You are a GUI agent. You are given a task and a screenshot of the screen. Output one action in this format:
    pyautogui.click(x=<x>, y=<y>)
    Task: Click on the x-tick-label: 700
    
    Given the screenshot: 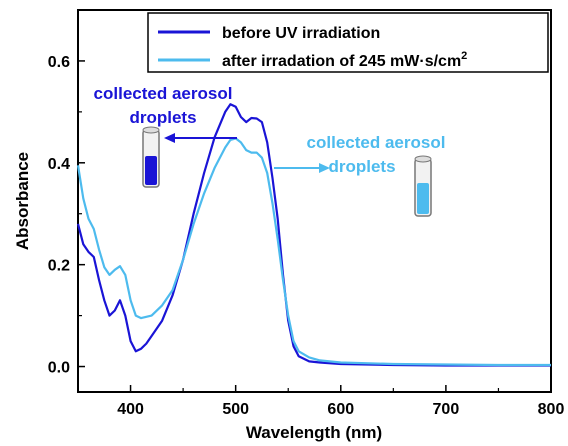 What is the action you would take?
    pyautogui.click(x=446, y=409)
    